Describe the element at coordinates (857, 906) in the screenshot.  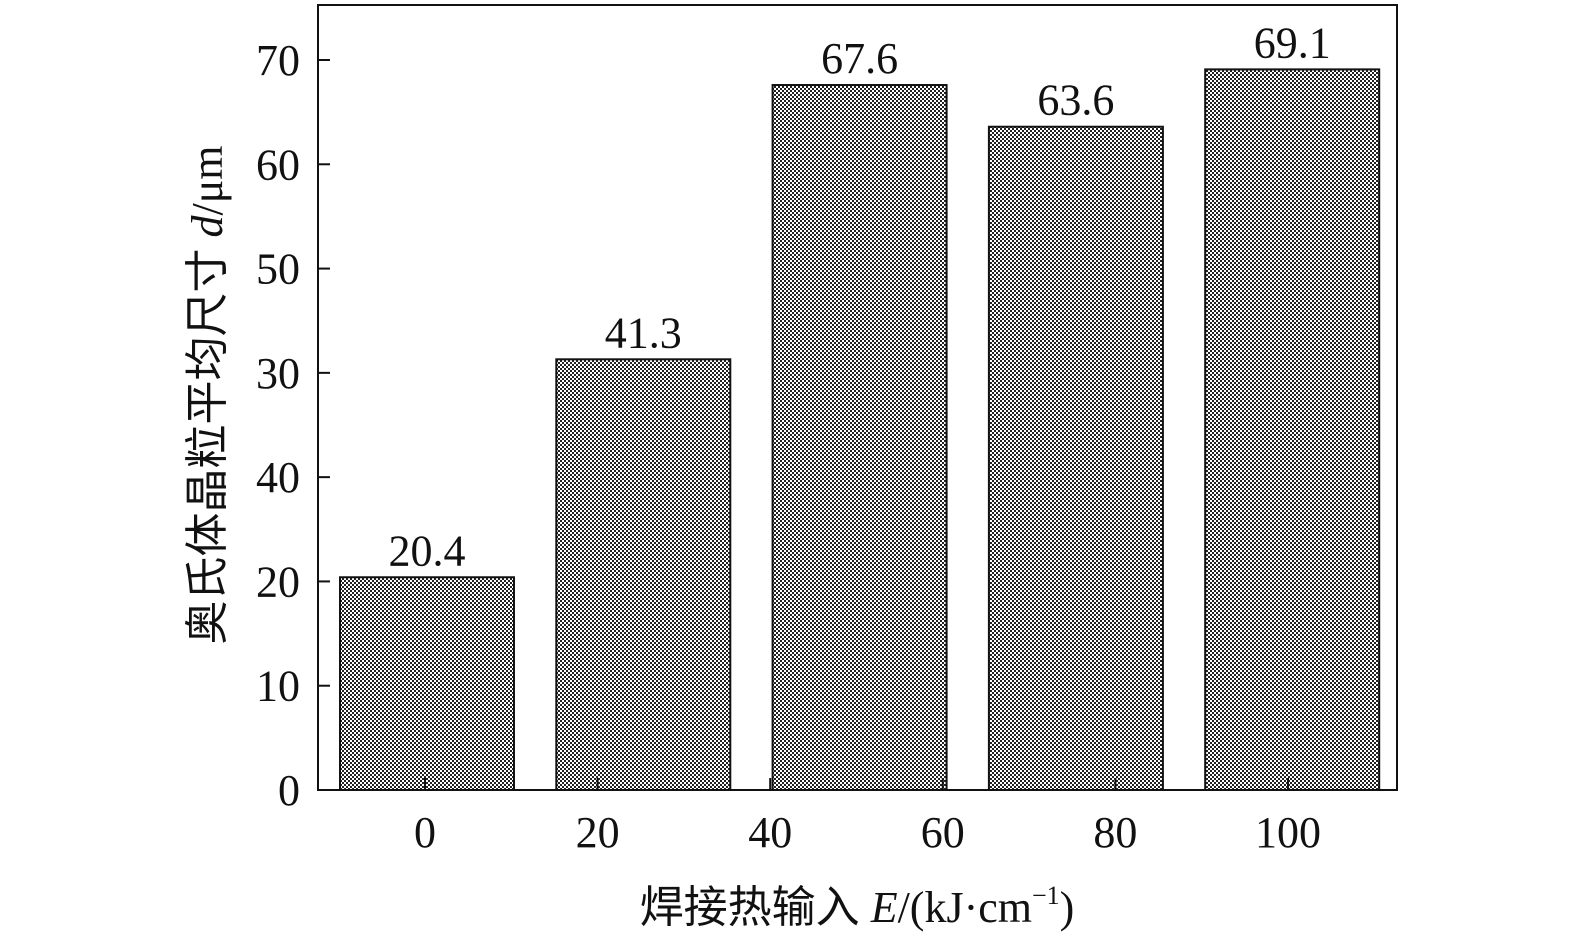
I see `x-axis-label: 焊接热输入 E/(kJ·cm−1)` at that location.